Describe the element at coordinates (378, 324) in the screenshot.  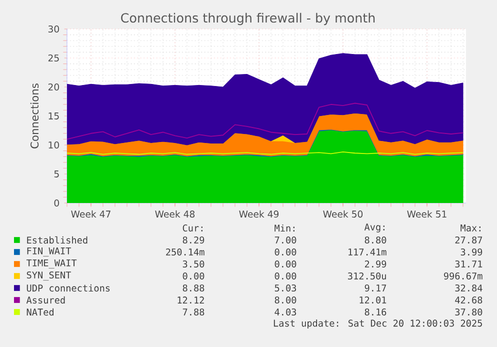
I see `text: Last update: Sat Dec 20 12:00:03 2025` at that location.